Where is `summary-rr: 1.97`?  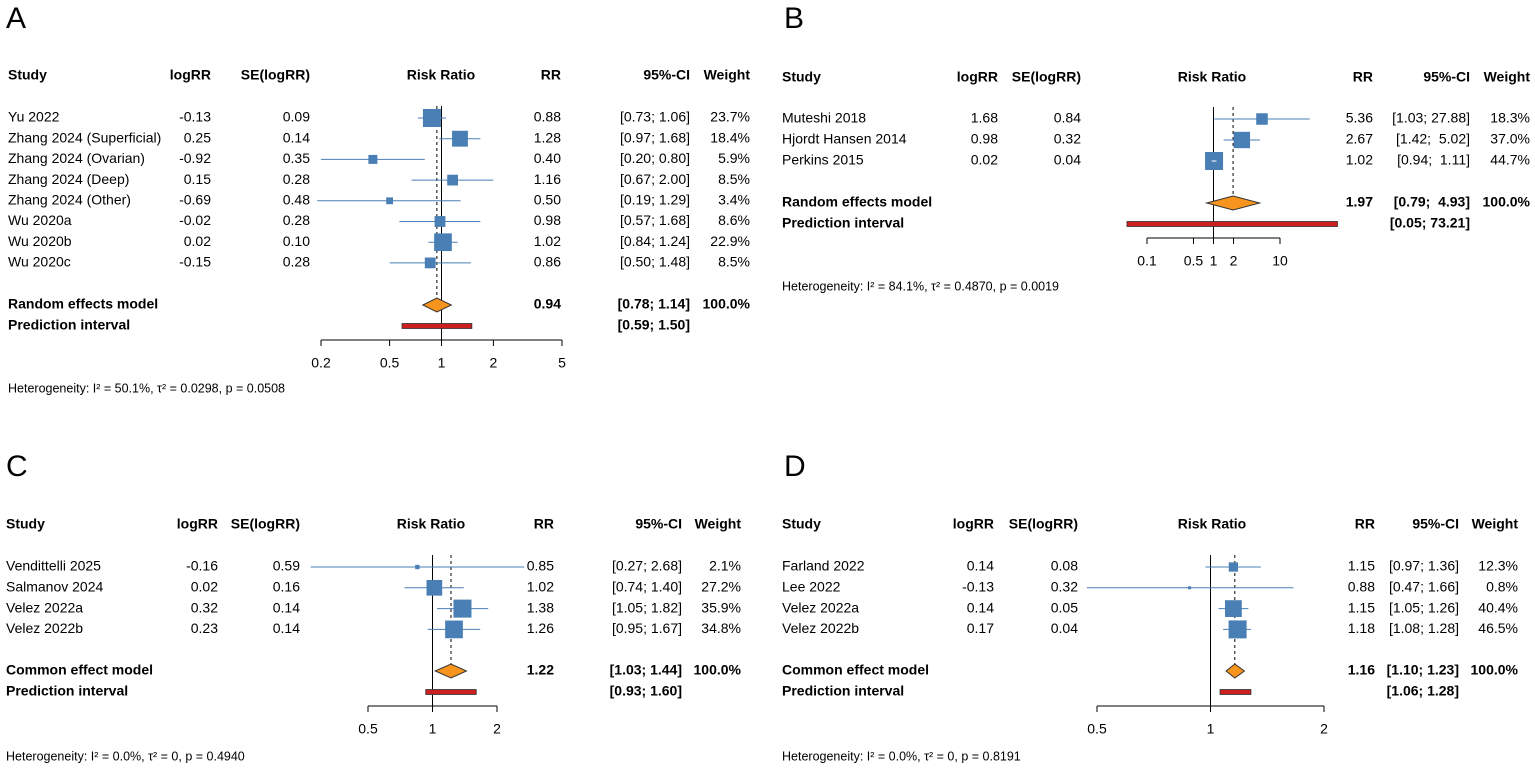
summary-rr: 1.97 is located at coordinates (1359, 202).